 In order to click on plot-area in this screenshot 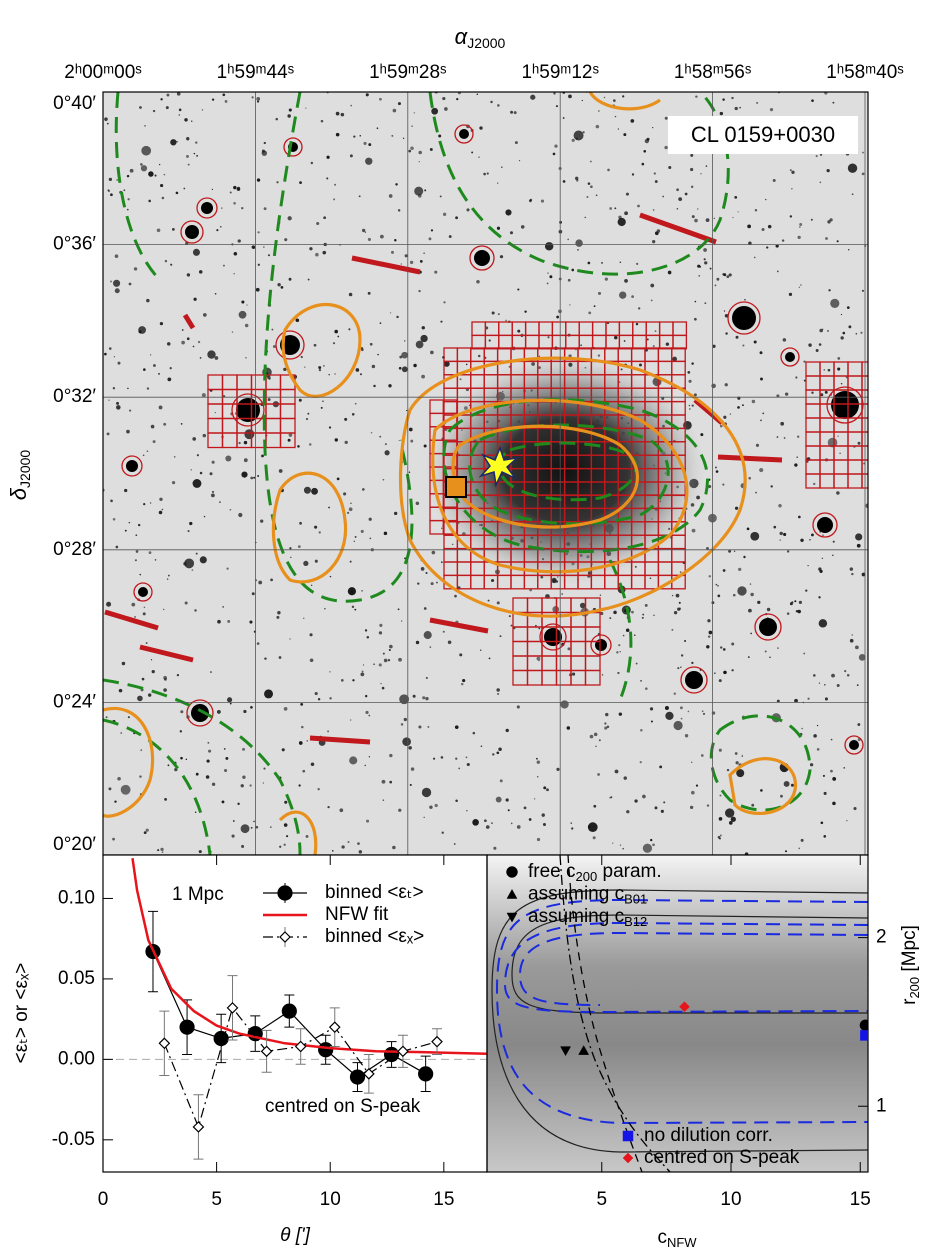, I will do `click(309, 1009)`.